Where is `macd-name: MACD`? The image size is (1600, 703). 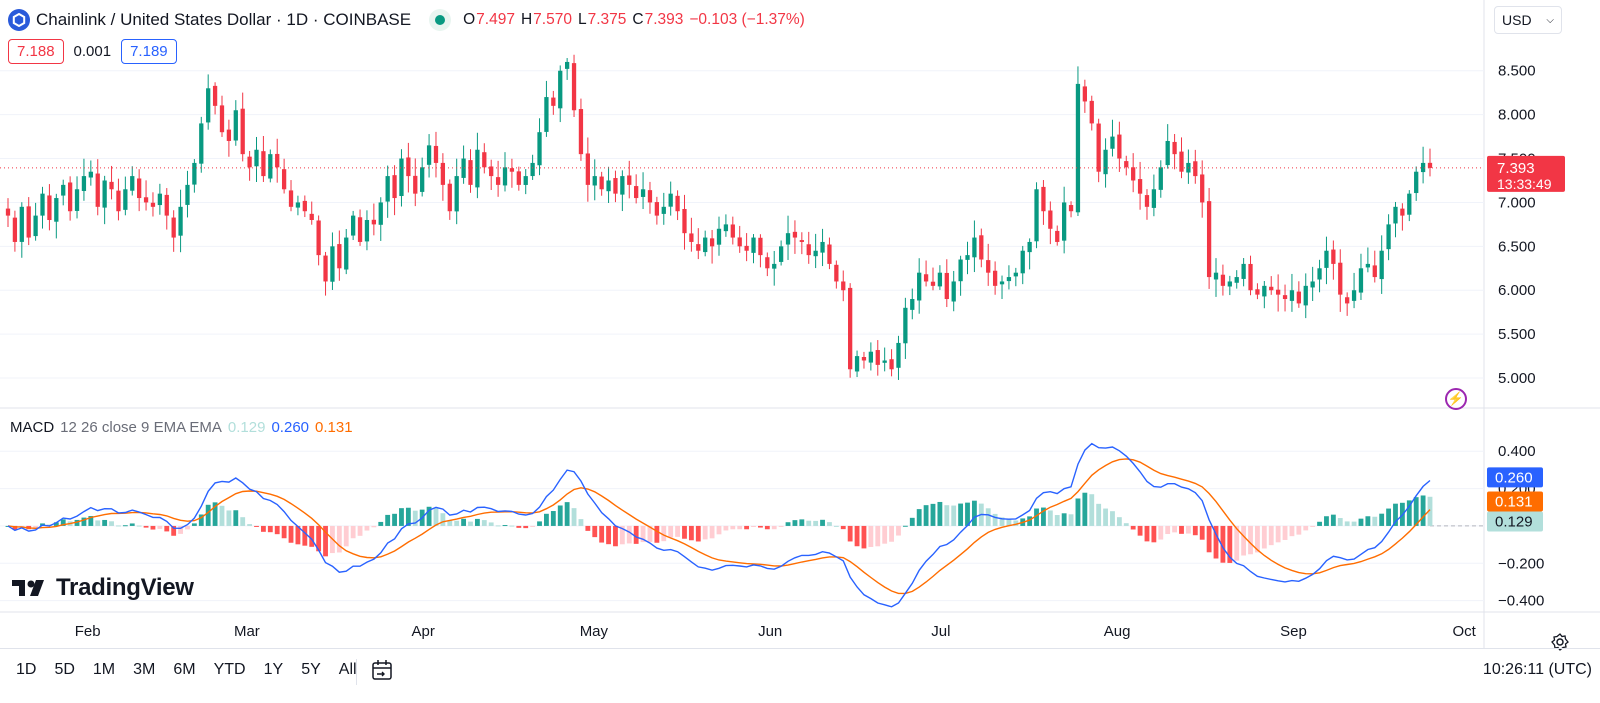
macd-name: MACD is located at coordinates (32, 427).